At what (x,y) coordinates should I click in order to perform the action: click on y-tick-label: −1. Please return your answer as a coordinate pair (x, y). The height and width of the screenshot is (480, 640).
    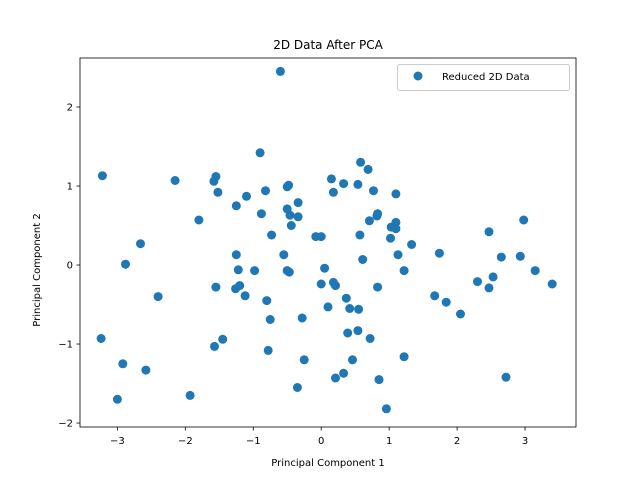
    Looking at the image, I should click on (65, 345).